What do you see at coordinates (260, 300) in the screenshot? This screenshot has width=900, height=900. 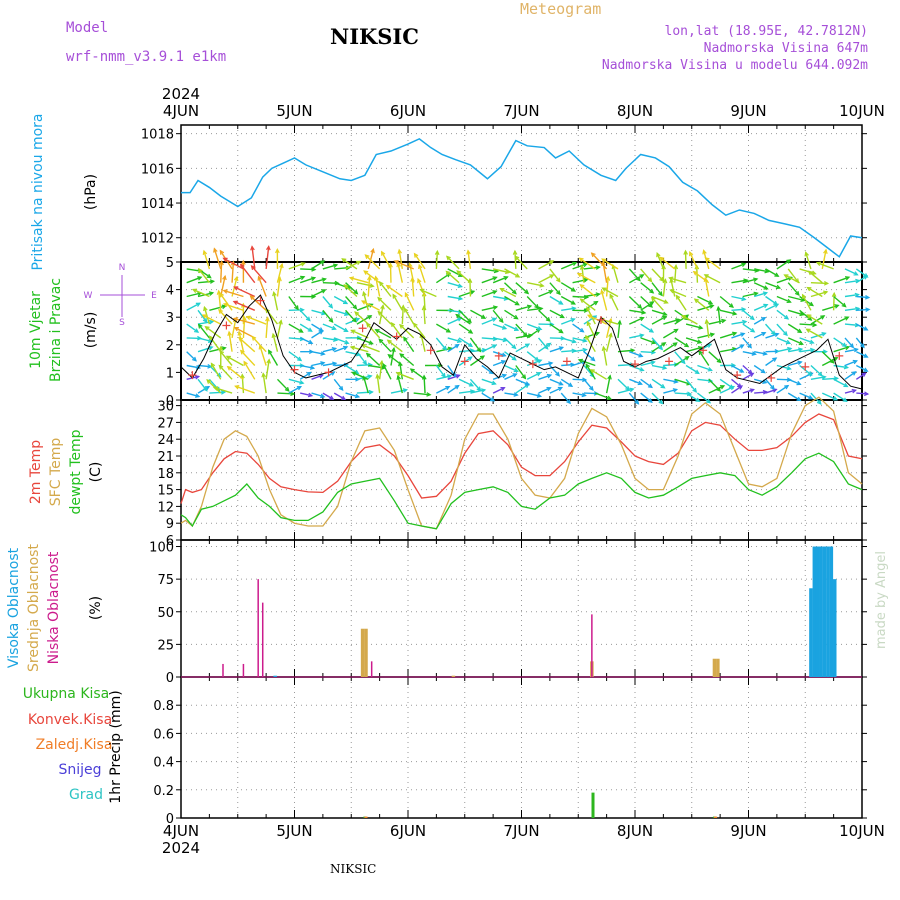 I see `wind-marker` at bounding box center [260, 300].